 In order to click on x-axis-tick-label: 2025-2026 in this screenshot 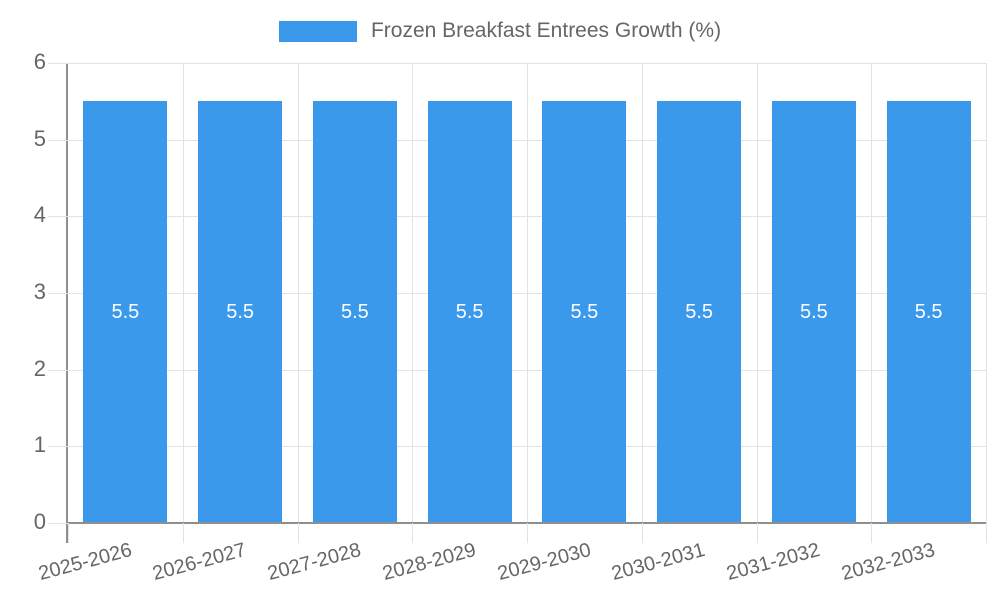, I will do `click(85, 562)`.